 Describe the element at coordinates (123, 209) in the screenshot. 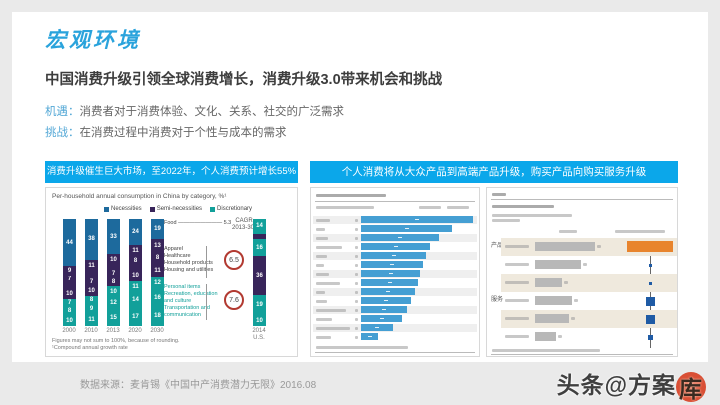

I see `legend-item: Necessities` at that location.